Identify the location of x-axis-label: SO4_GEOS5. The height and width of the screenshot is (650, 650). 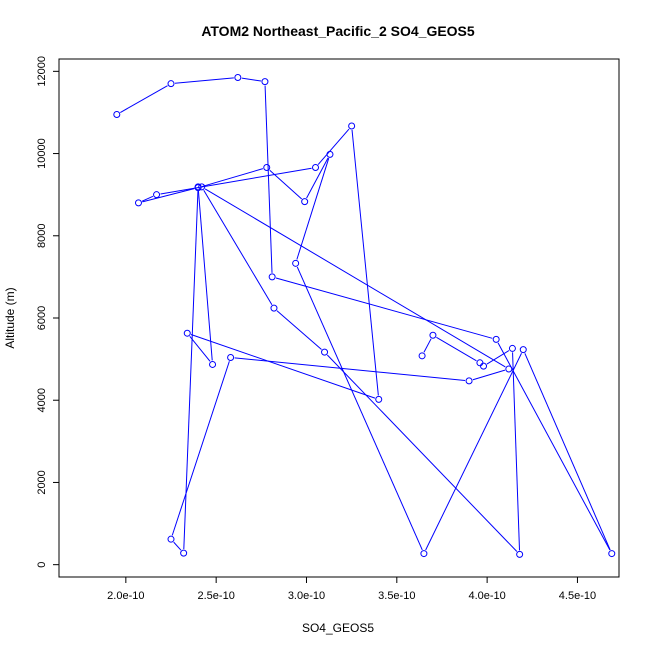
(338, 628).